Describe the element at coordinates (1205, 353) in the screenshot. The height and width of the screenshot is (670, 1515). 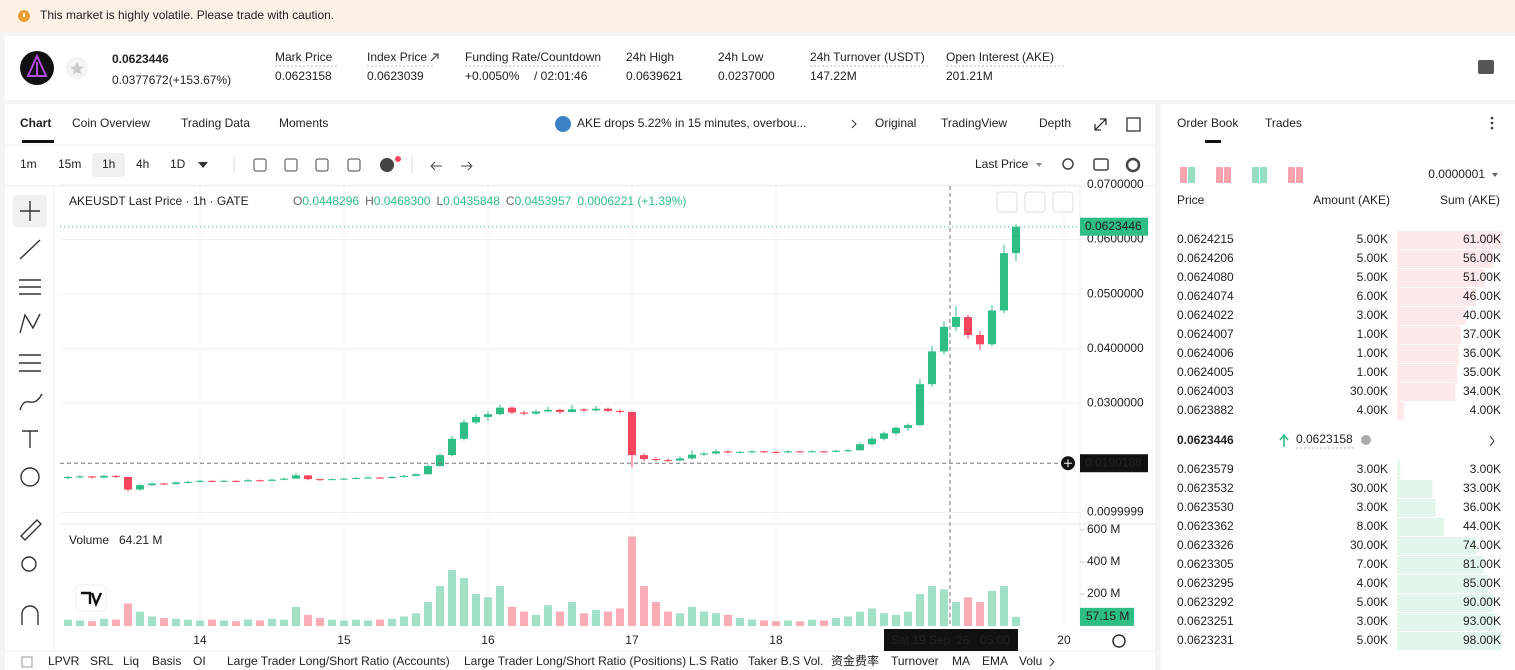
I see `order-price: 0.0624006` at that location.